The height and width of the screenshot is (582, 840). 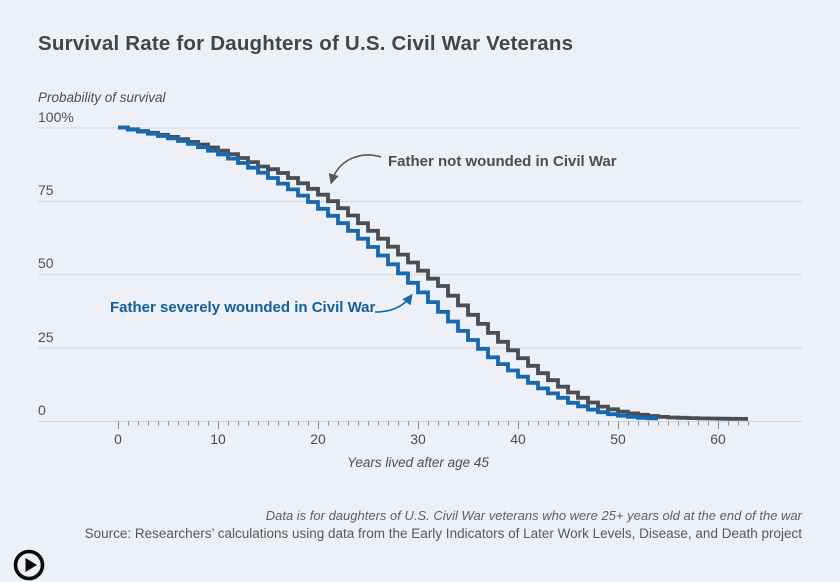 I want to click on x-axis-title: Years lived after age 45, so click(x=418, y=462).